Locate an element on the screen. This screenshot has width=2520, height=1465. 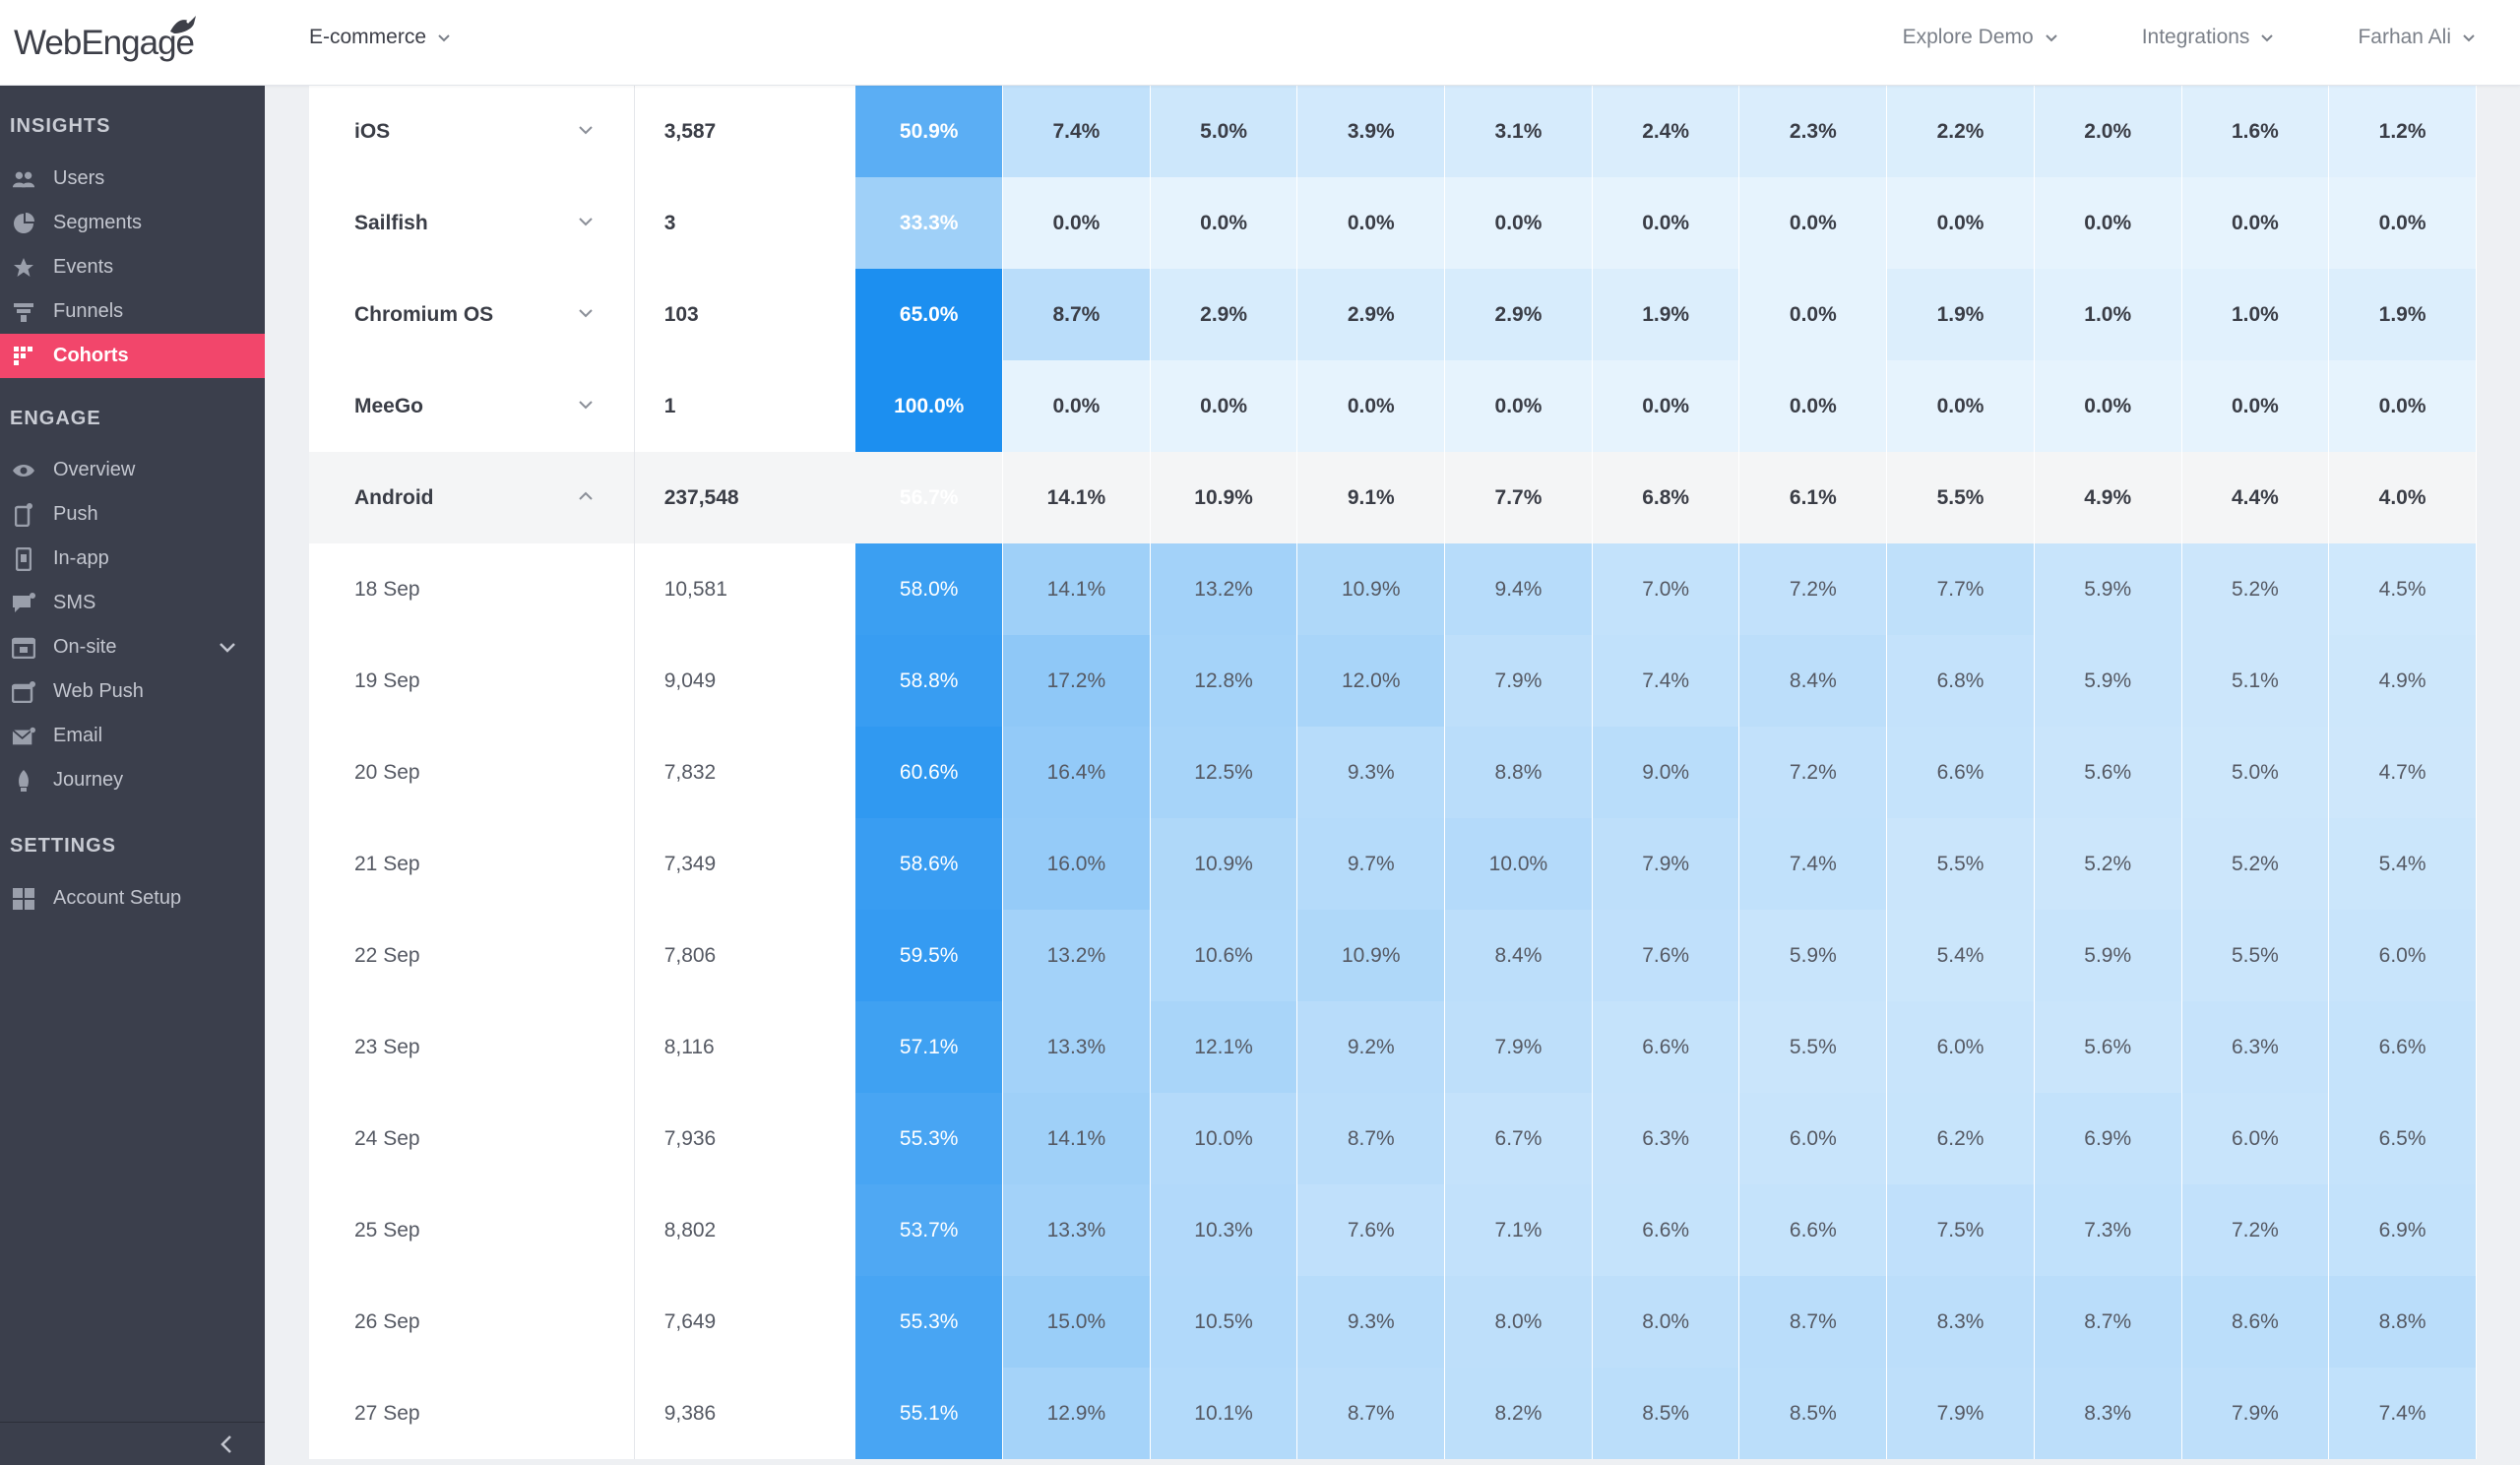
logo-text: WebEngage is located at coordinates (104, 43).